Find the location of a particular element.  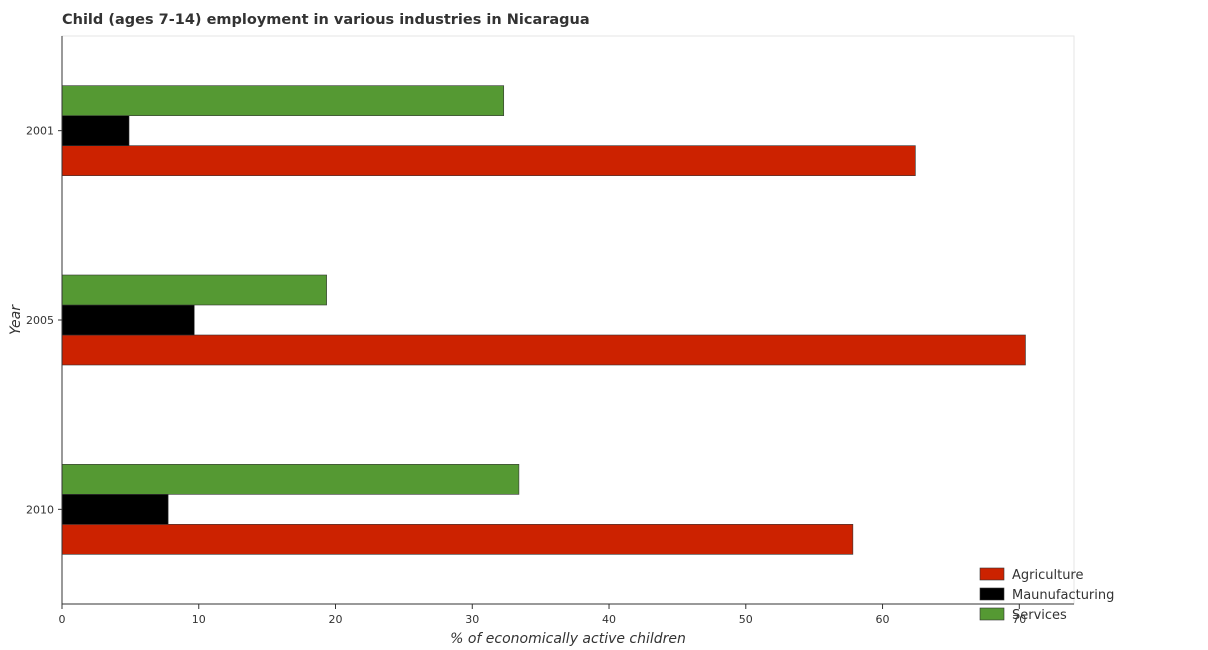

bar-agriculture-2010 is located at coordinates (457, 539).